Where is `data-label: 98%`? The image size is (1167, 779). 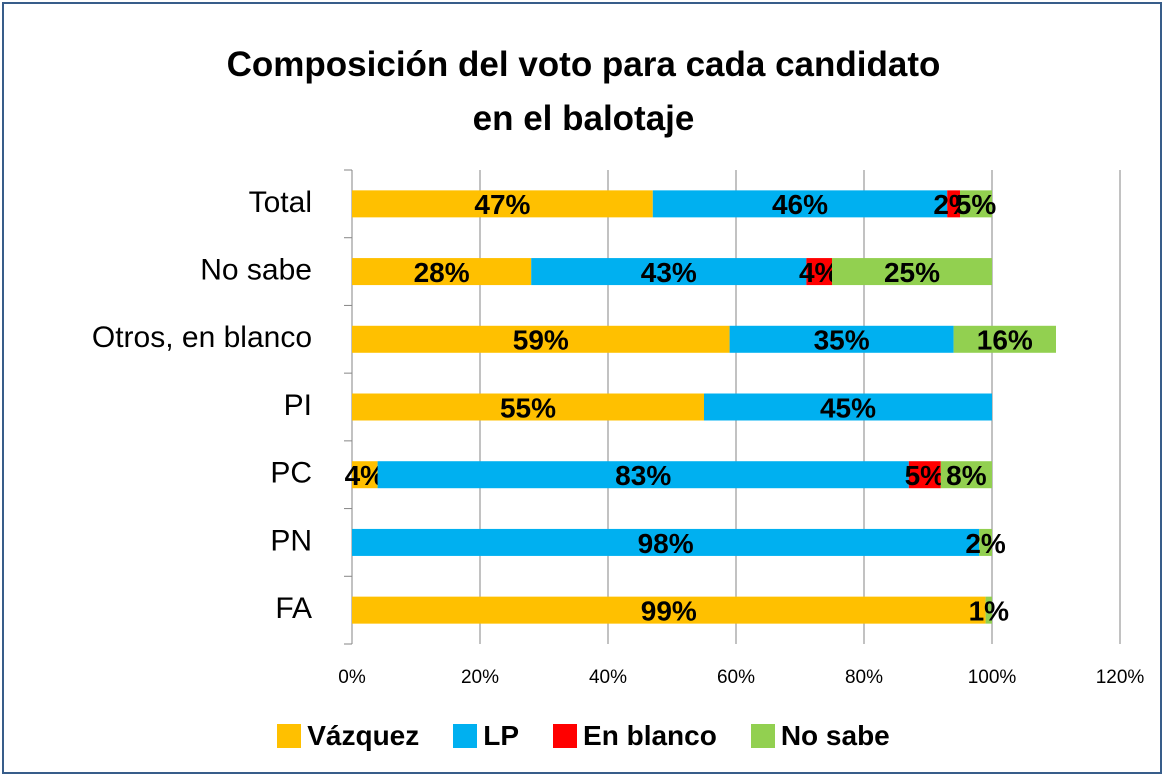 data-label: 98% is located at coordinates (666, 543).